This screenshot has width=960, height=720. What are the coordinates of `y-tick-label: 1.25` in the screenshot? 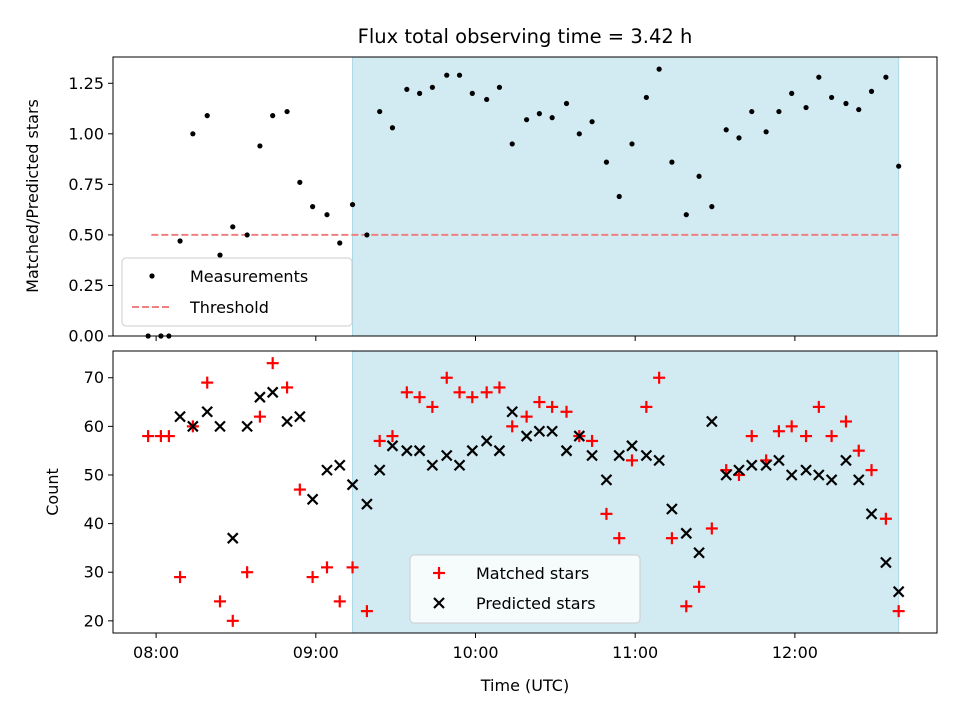 It's located at (86, 83).